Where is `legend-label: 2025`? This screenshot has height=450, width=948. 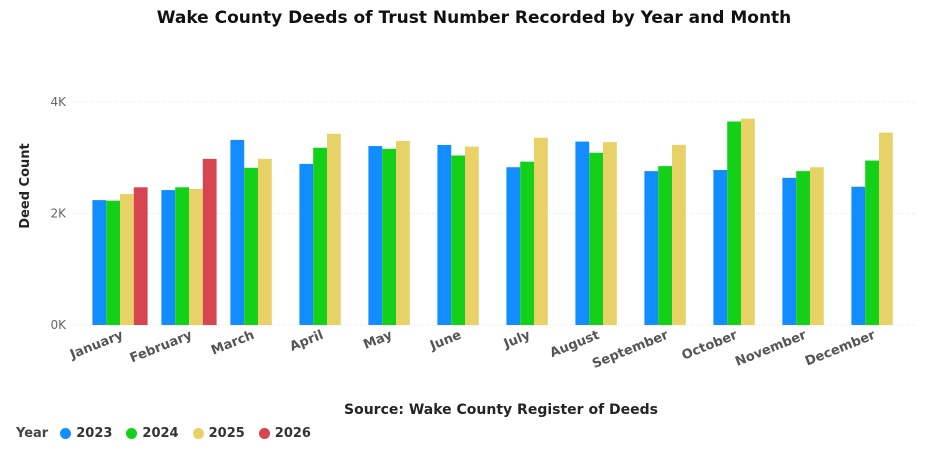
legend-label: 2025 is located at coordinates (226, 433).